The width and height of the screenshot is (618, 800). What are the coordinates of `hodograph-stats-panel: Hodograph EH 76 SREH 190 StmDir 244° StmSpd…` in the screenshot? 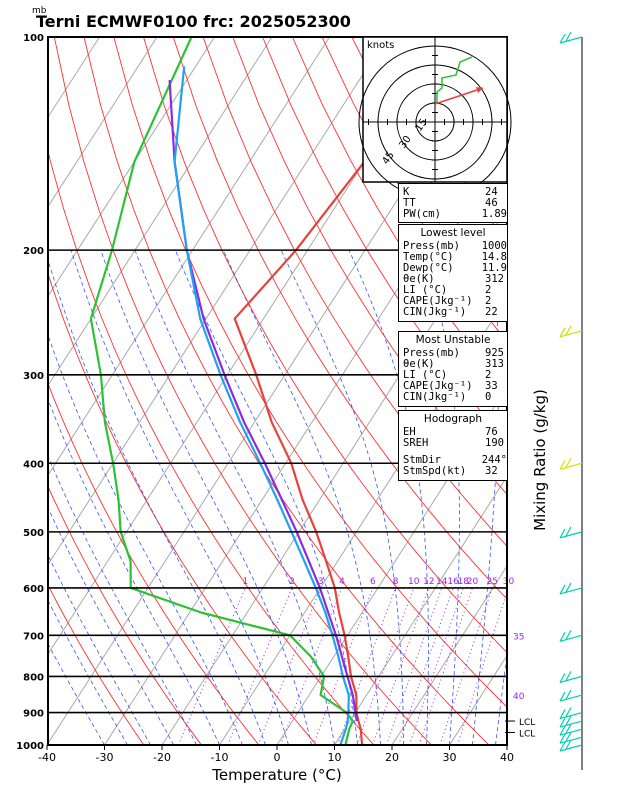 It's located at (453, 445).